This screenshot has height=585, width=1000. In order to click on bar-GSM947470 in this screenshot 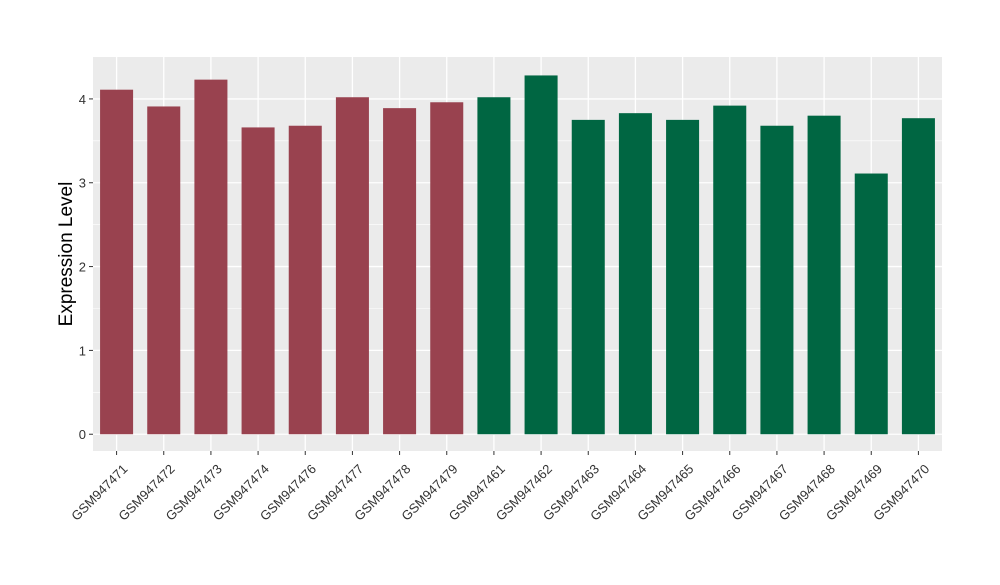, I will do `click(918, 276)`.